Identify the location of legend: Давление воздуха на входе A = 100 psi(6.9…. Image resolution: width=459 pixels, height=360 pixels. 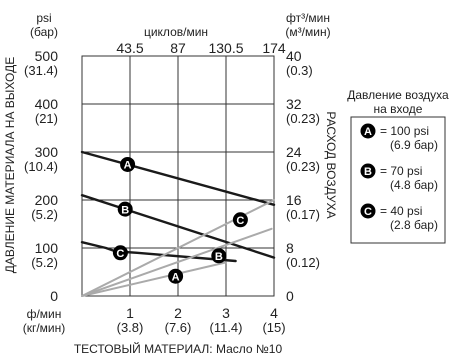
(398, 166).